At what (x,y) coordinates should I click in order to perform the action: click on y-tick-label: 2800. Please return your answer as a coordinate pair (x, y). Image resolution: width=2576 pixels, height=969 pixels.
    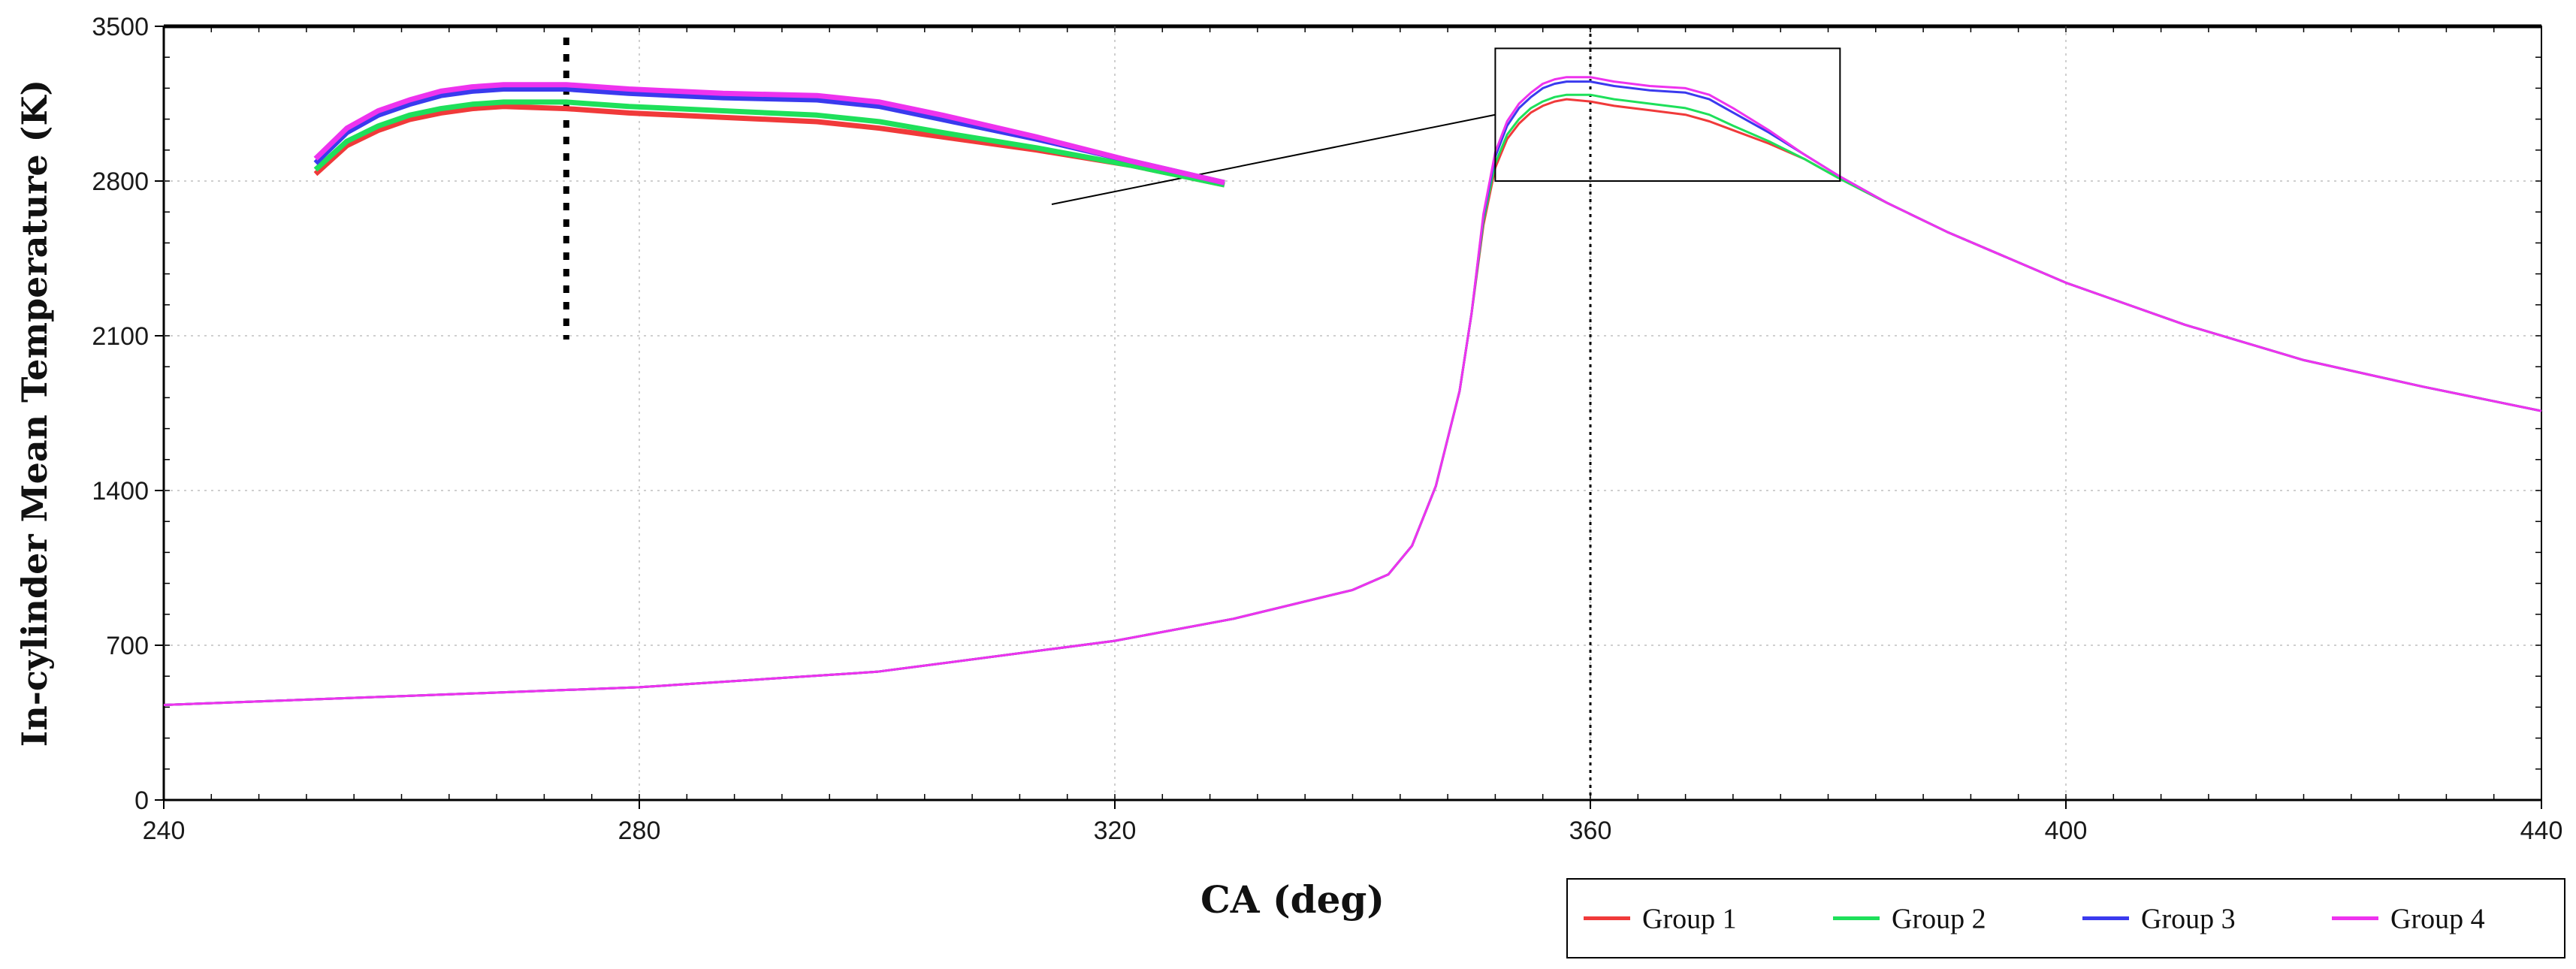
    Looking at the image, I should click on (120, 182).